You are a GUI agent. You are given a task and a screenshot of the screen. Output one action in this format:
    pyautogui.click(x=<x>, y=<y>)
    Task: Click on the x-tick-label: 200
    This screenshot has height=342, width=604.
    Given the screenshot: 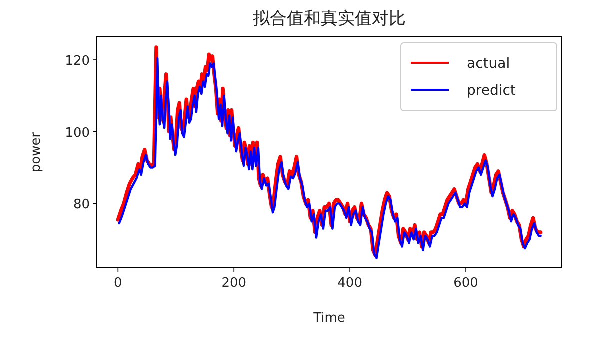 What is the action you would take?
    pyautogui.click(x=234, y=283)
    